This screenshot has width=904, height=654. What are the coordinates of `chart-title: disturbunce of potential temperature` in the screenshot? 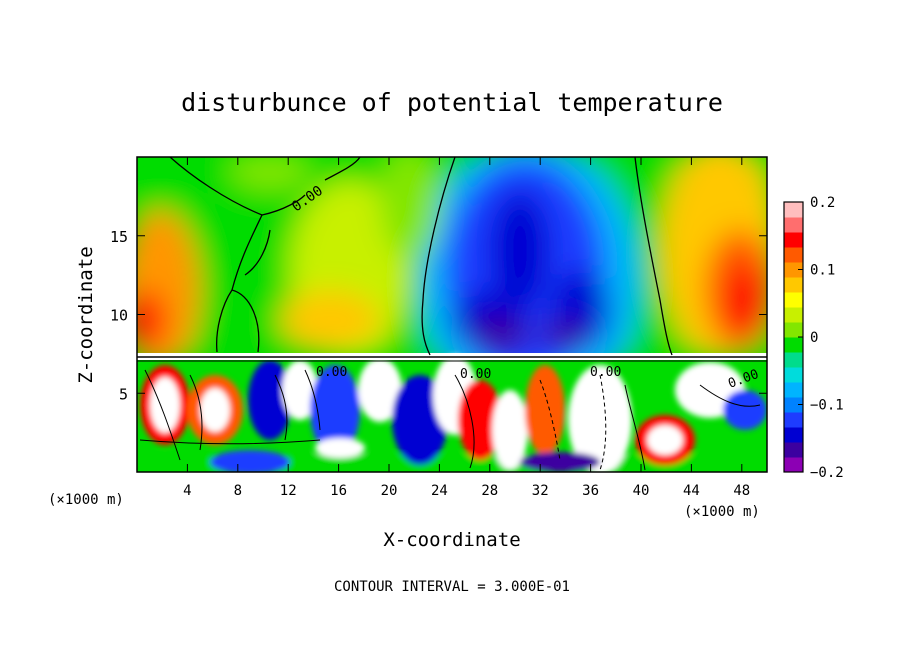 It's located at (452, 102).